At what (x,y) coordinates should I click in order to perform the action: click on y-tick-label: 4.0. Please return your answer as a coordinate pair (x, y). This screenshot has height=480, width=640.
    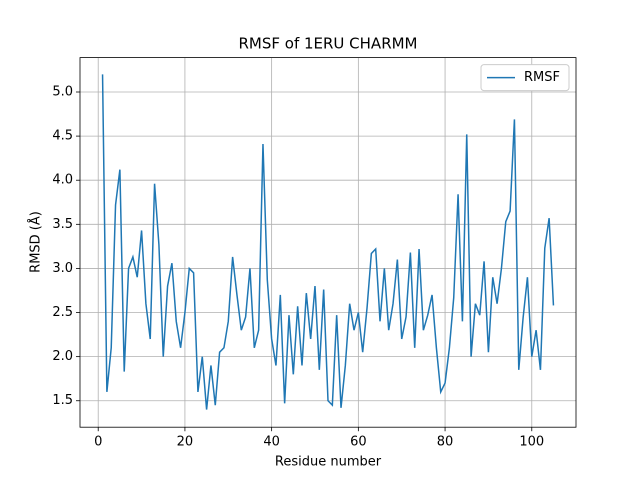
    Looking at the image, I should click on (62, 180).